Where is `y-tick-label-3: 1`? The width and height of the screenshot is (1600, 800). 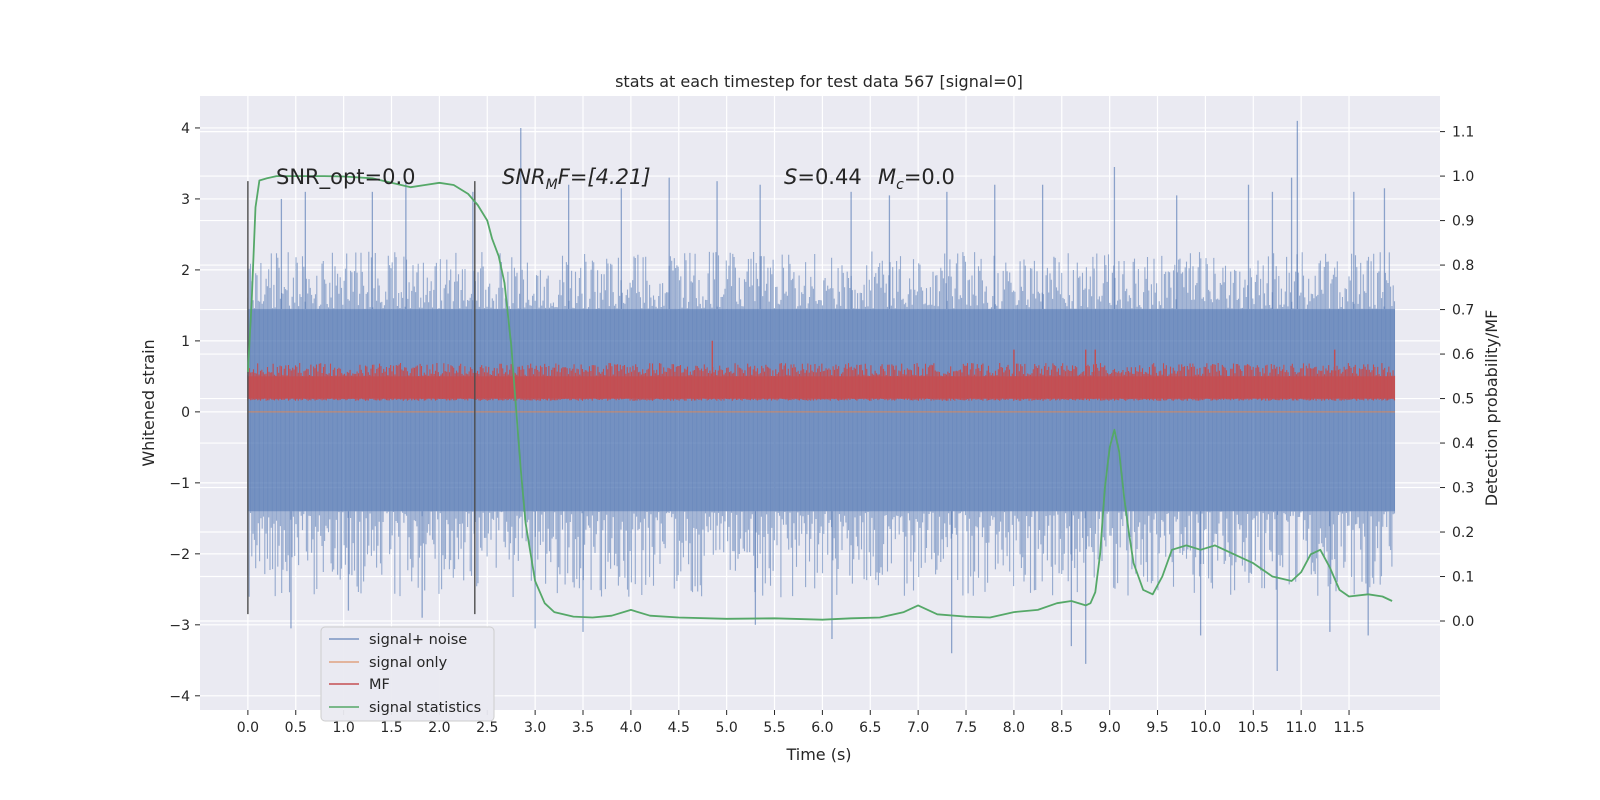 y-tick-label-3: 1 is located at coordinates (185, 342).